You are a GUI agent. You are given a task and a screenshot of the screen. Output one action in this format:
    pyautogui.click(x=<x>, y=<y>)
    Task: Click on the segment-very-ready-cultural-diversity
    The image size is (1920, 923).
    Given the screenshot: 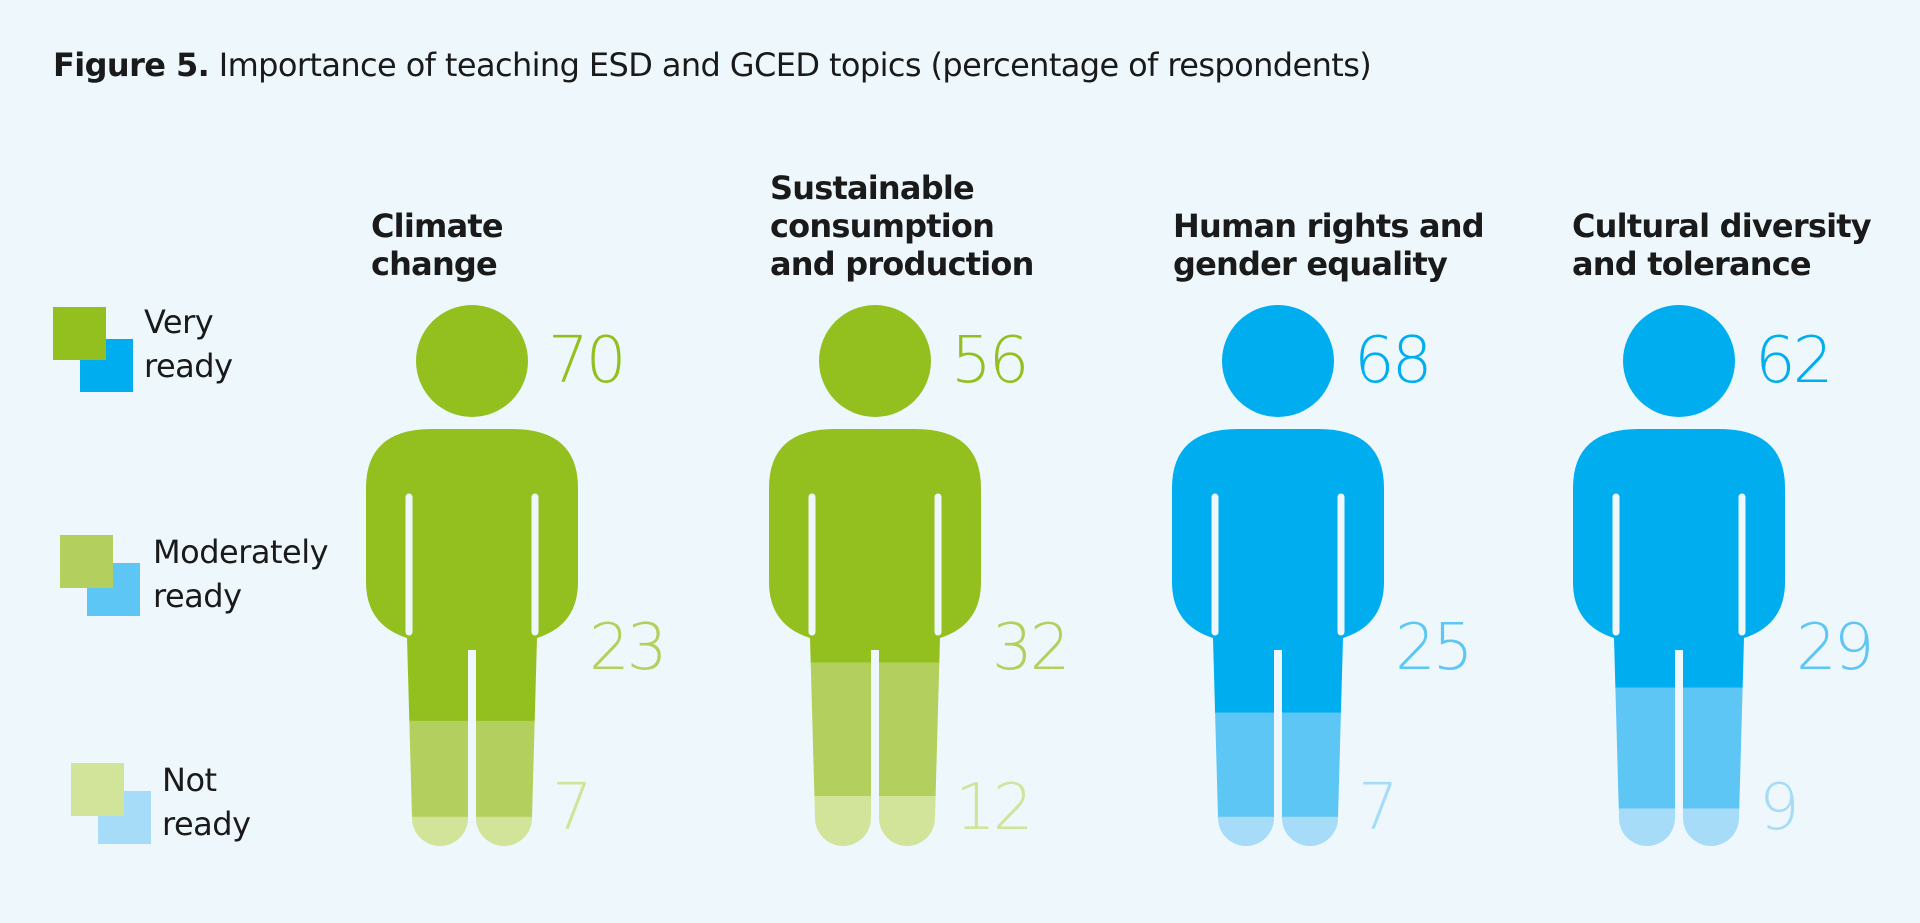 What is the action you would take?
    pyautogui.click(x=1679, y=559)
    